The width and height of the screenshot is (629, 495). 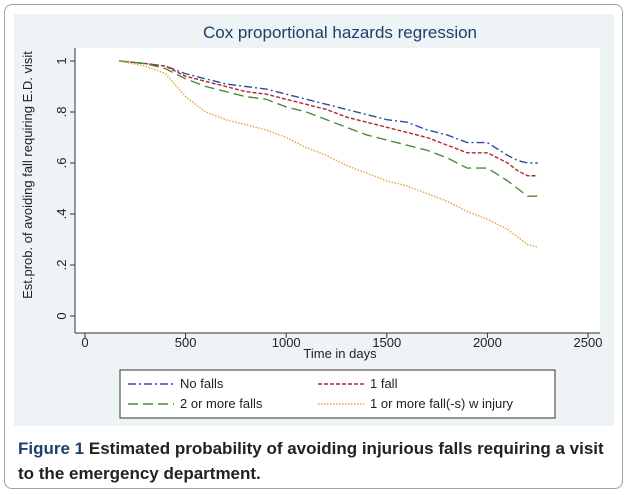 What do you see at coordinates (588, 342) in the screenshot?
I see `x-tick-label: 2500` at bounding box center [588, 342].